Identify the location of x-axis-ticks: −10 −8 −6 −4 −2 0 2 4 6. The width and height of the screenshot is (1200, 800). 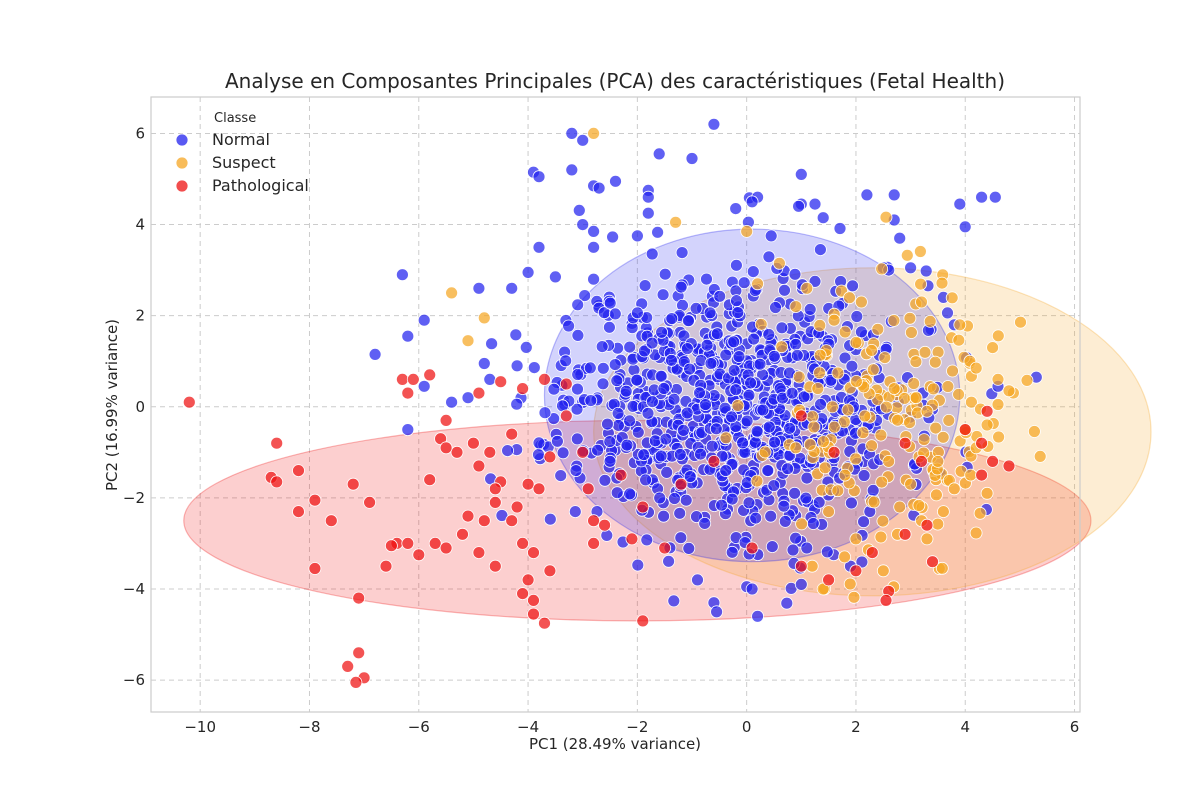
(631, 727).